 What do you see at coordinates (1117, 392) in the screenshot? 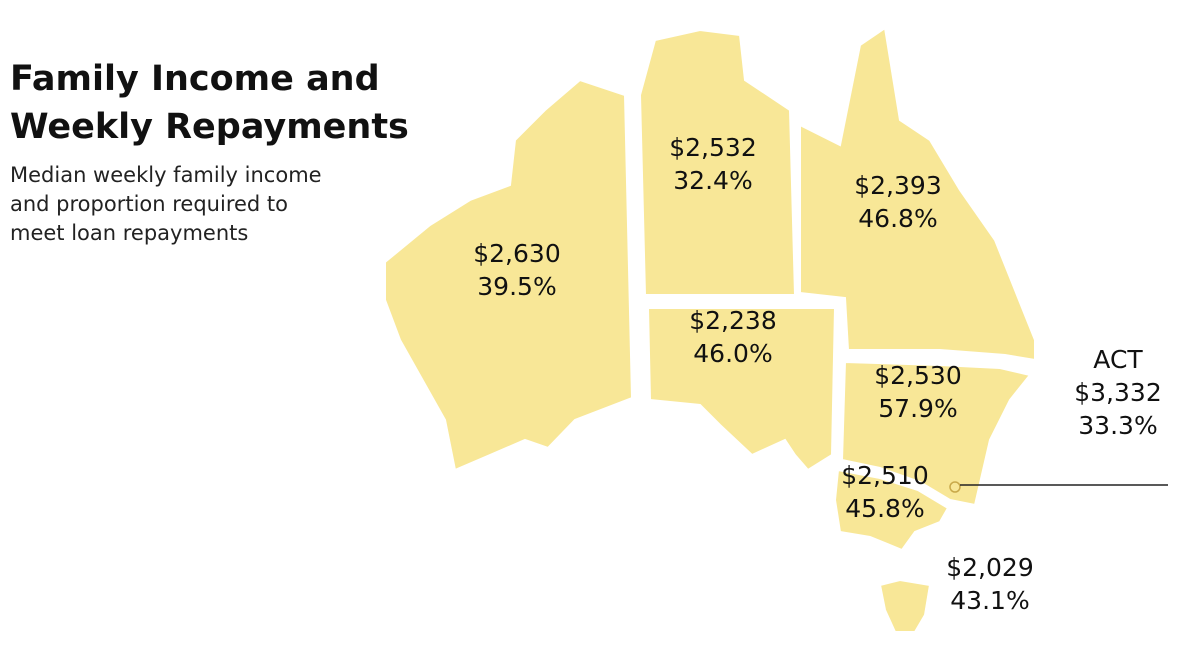
I see `region-income: $3,332` at bounding box center [1117, 392].